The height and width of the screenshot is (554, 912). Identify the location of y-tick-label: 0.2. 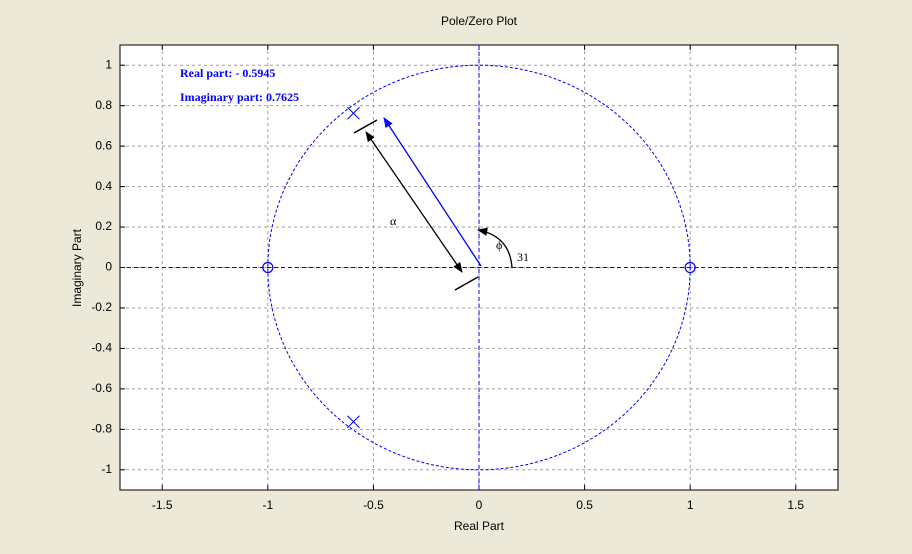
(103, 226).